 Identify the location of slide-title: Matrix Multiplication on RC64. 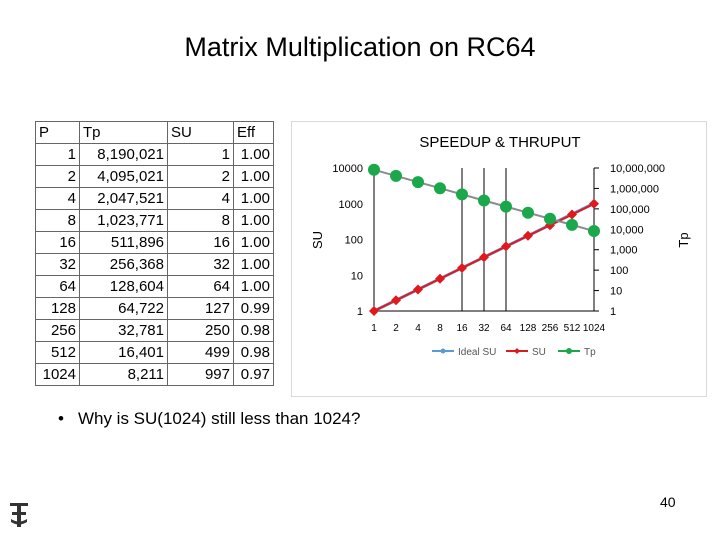
(360, 47).